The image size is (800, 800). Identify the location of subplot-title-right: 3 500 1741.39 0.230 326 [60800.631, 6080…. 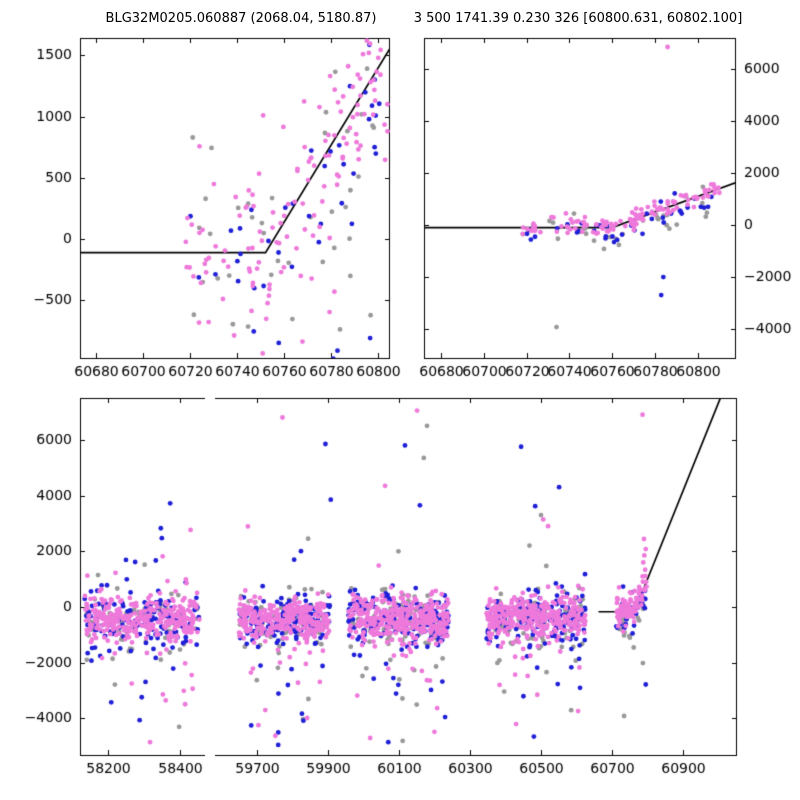
(578, 18).